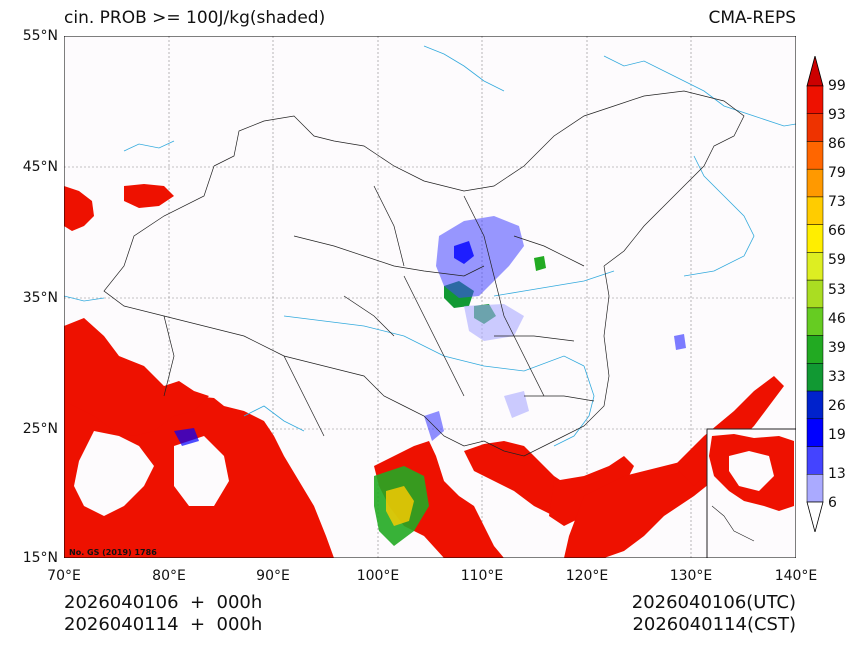 The height and width of the screenshot is (647, 860). I want to click on colorbar-label-19: 19, so click(837, 435).